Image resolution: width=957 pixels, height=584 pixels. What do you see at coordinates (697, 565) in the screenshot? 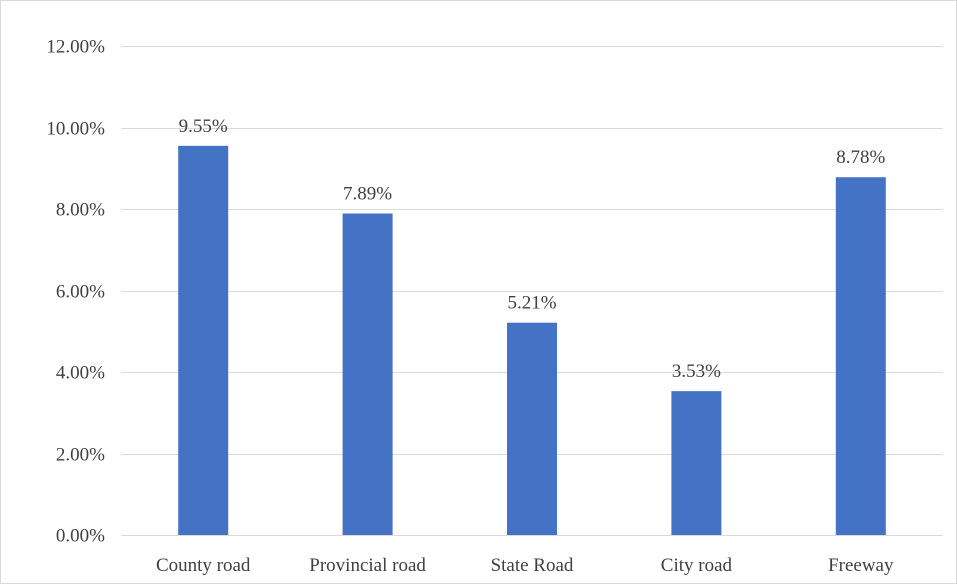
I see `x-category-label: City road` at bounding box center [697, 565].